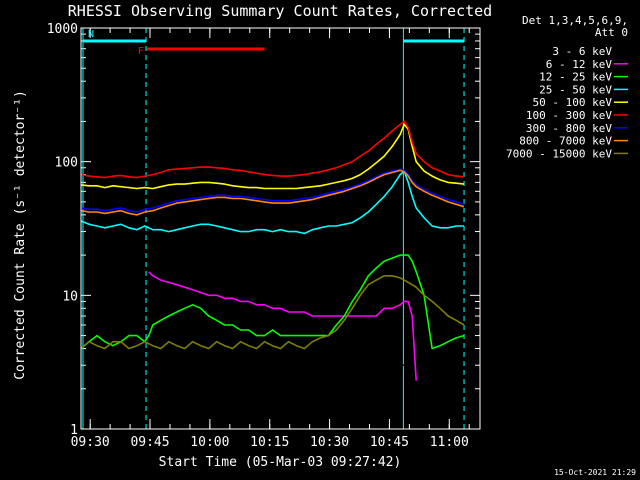 Image resolution: width=640 pixels, height=480 pixels. Describe the element at coordinates (559, 153) in the screenshot. I see `legend-entry-label: 7000 - 15000 keV` at that location.